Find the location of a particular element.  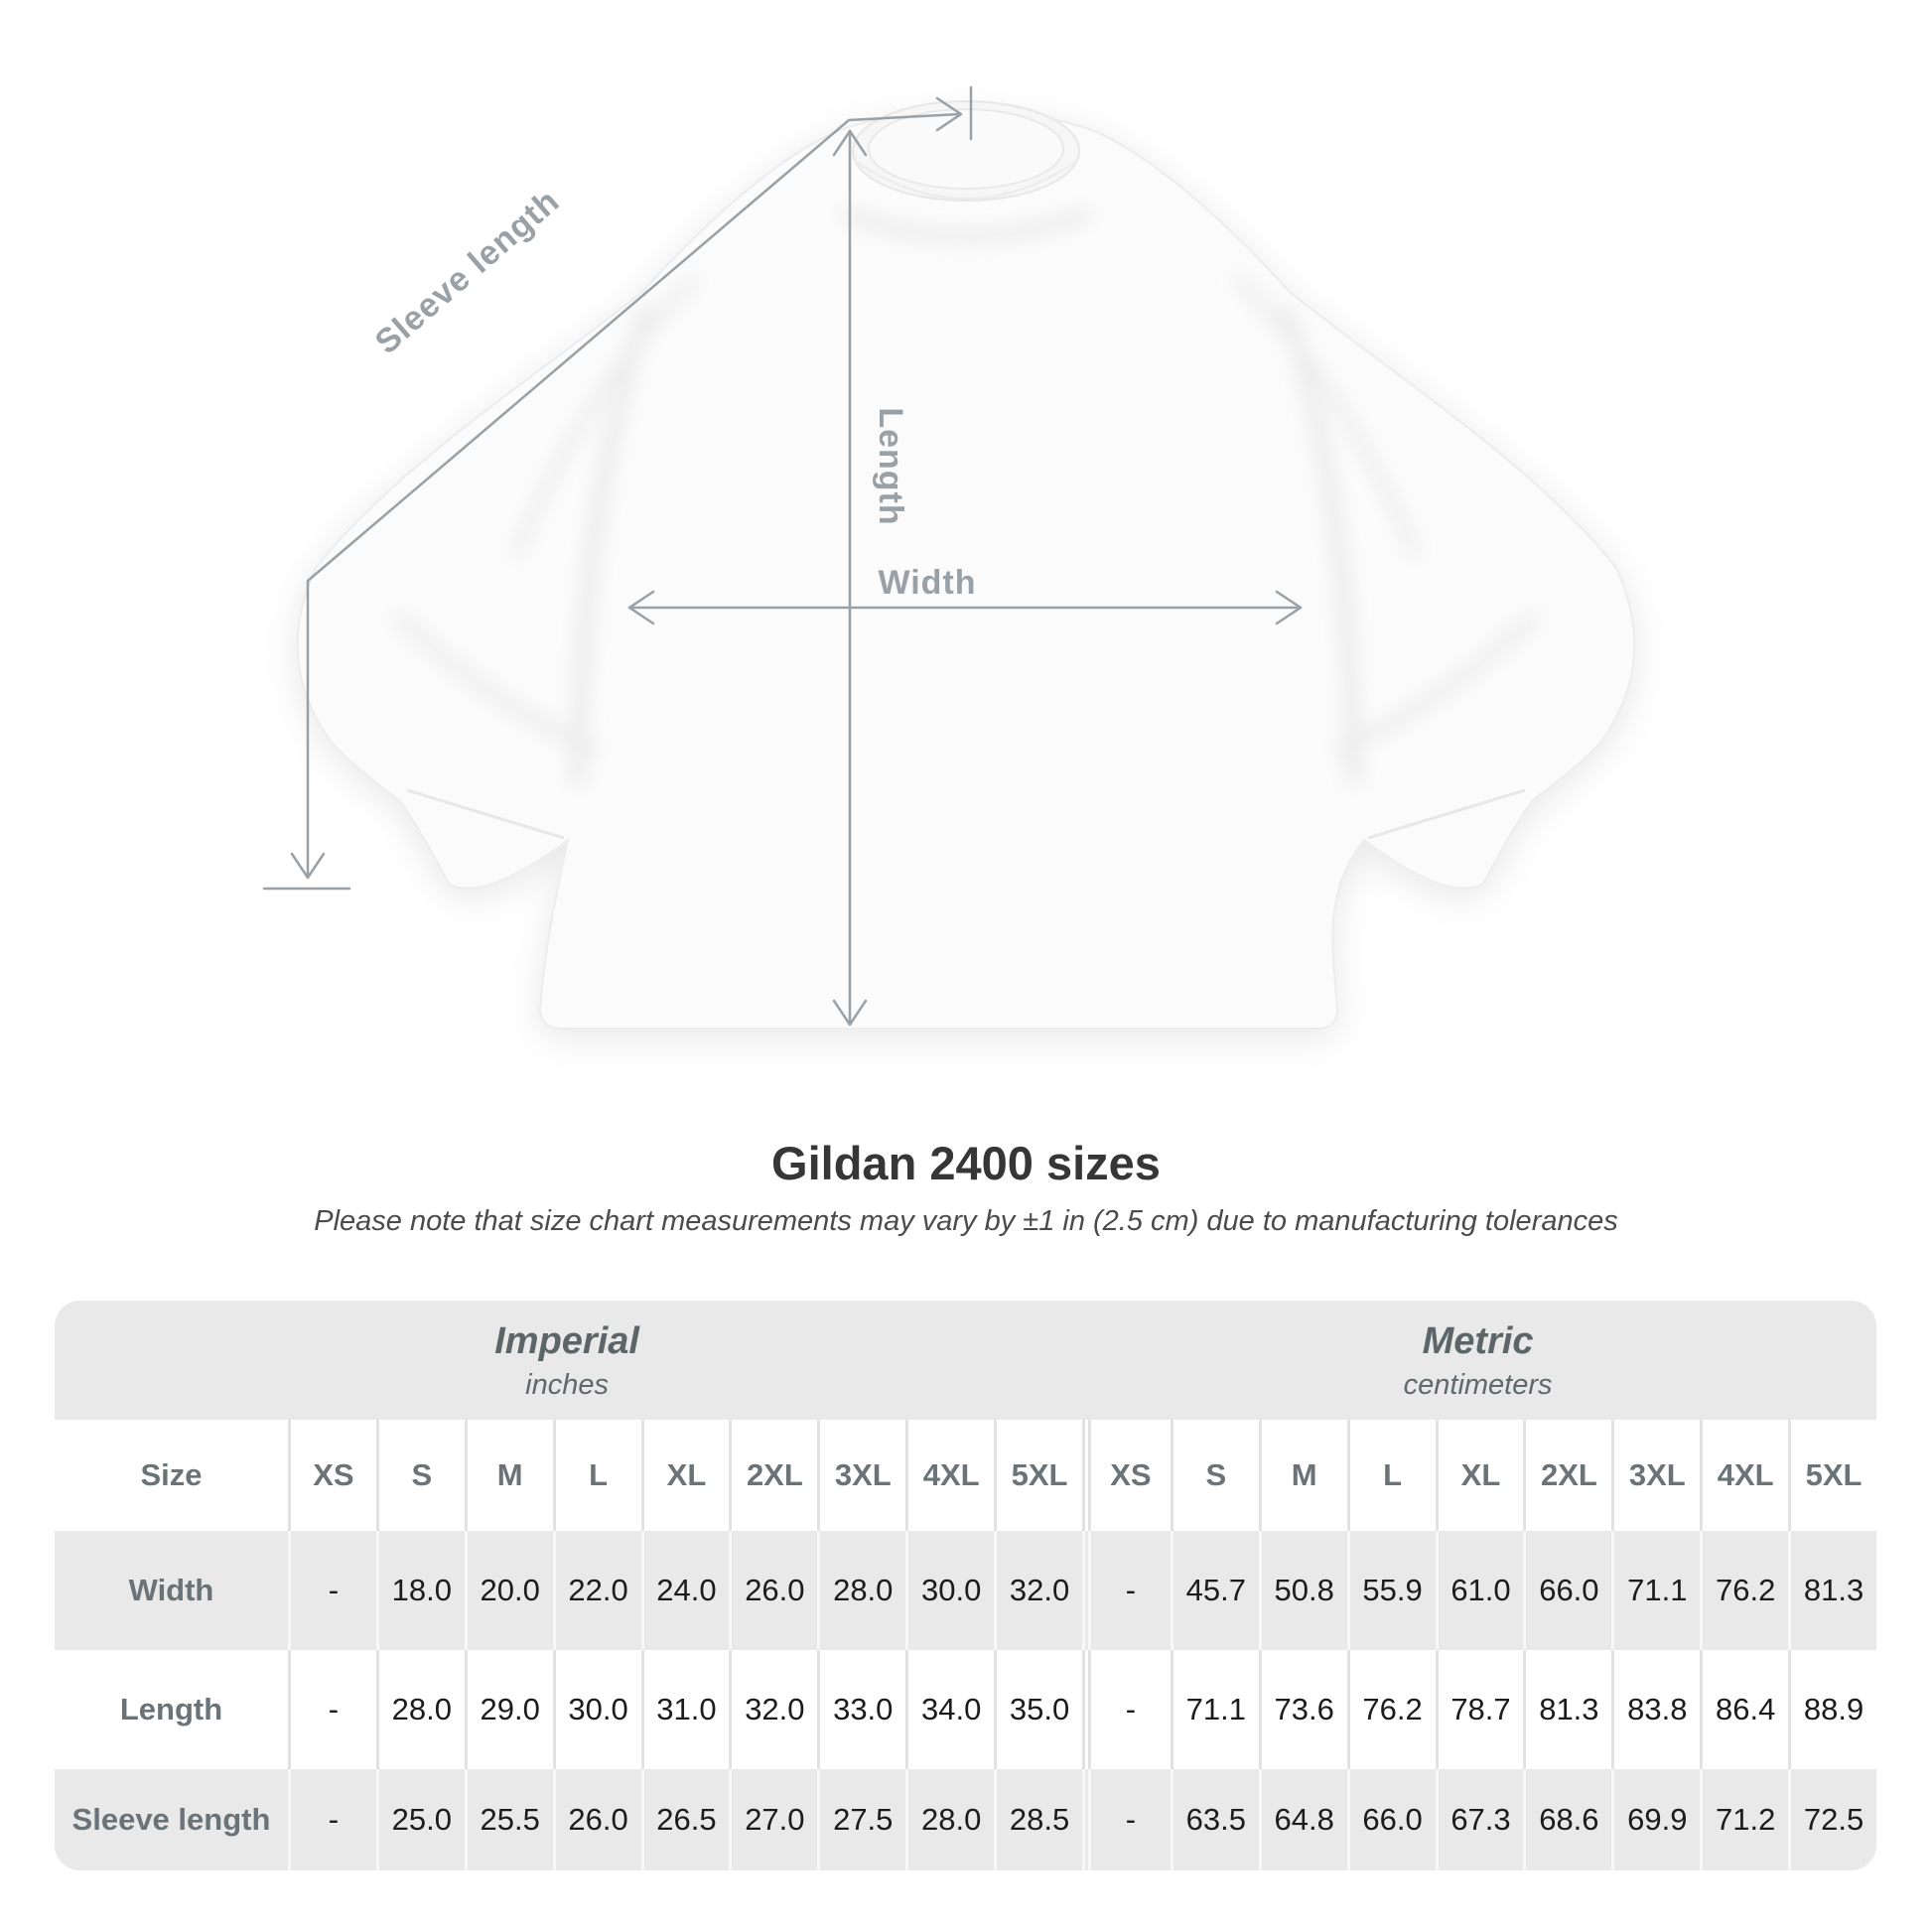

length-arrow is located at coordinates (850, 578).